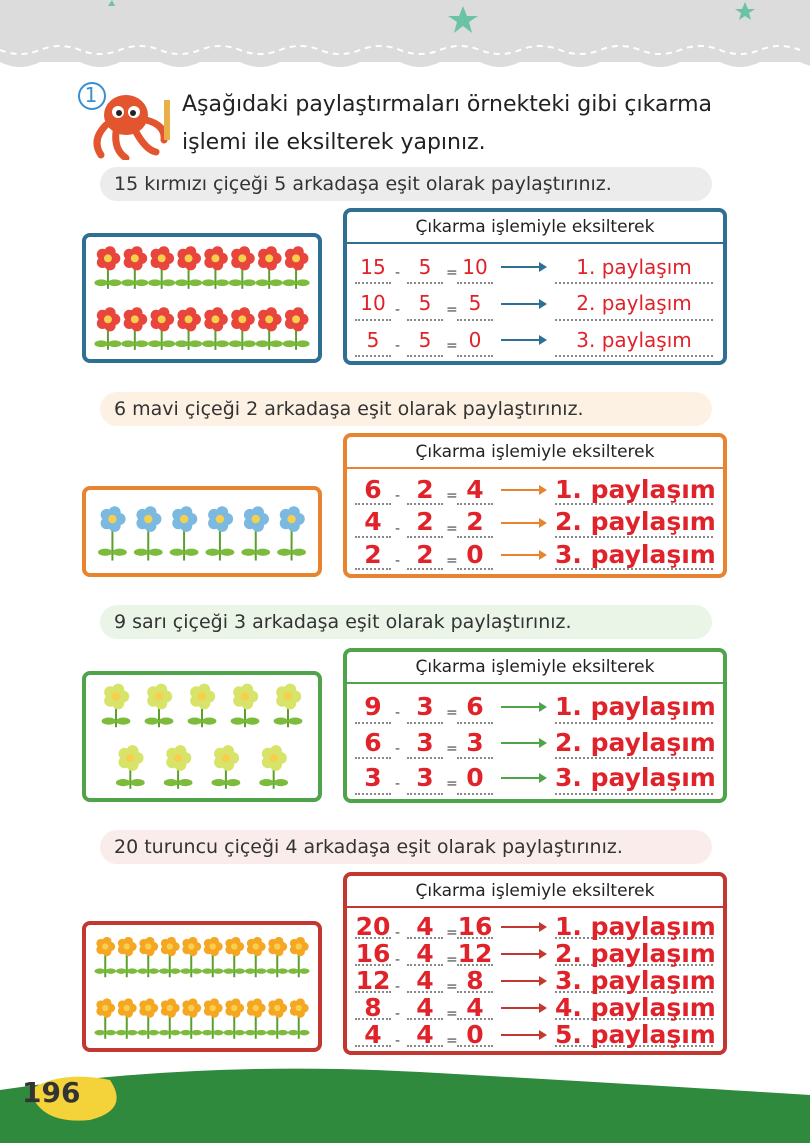 The width and height of the screenshot is (810, 1143). I want to click on subtrahend: 3, so click(425, 742).